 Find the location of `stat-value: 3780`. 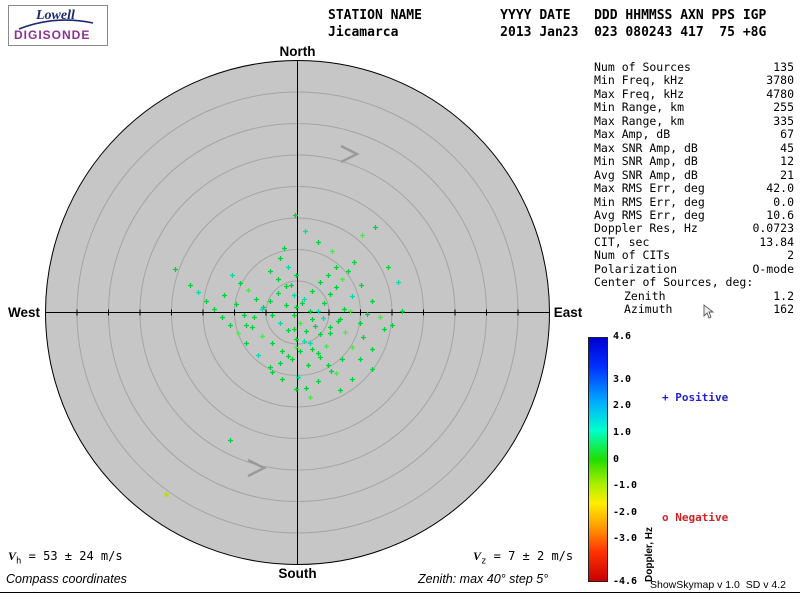

stat-value: 3780 is located at coordinates (780, 80).